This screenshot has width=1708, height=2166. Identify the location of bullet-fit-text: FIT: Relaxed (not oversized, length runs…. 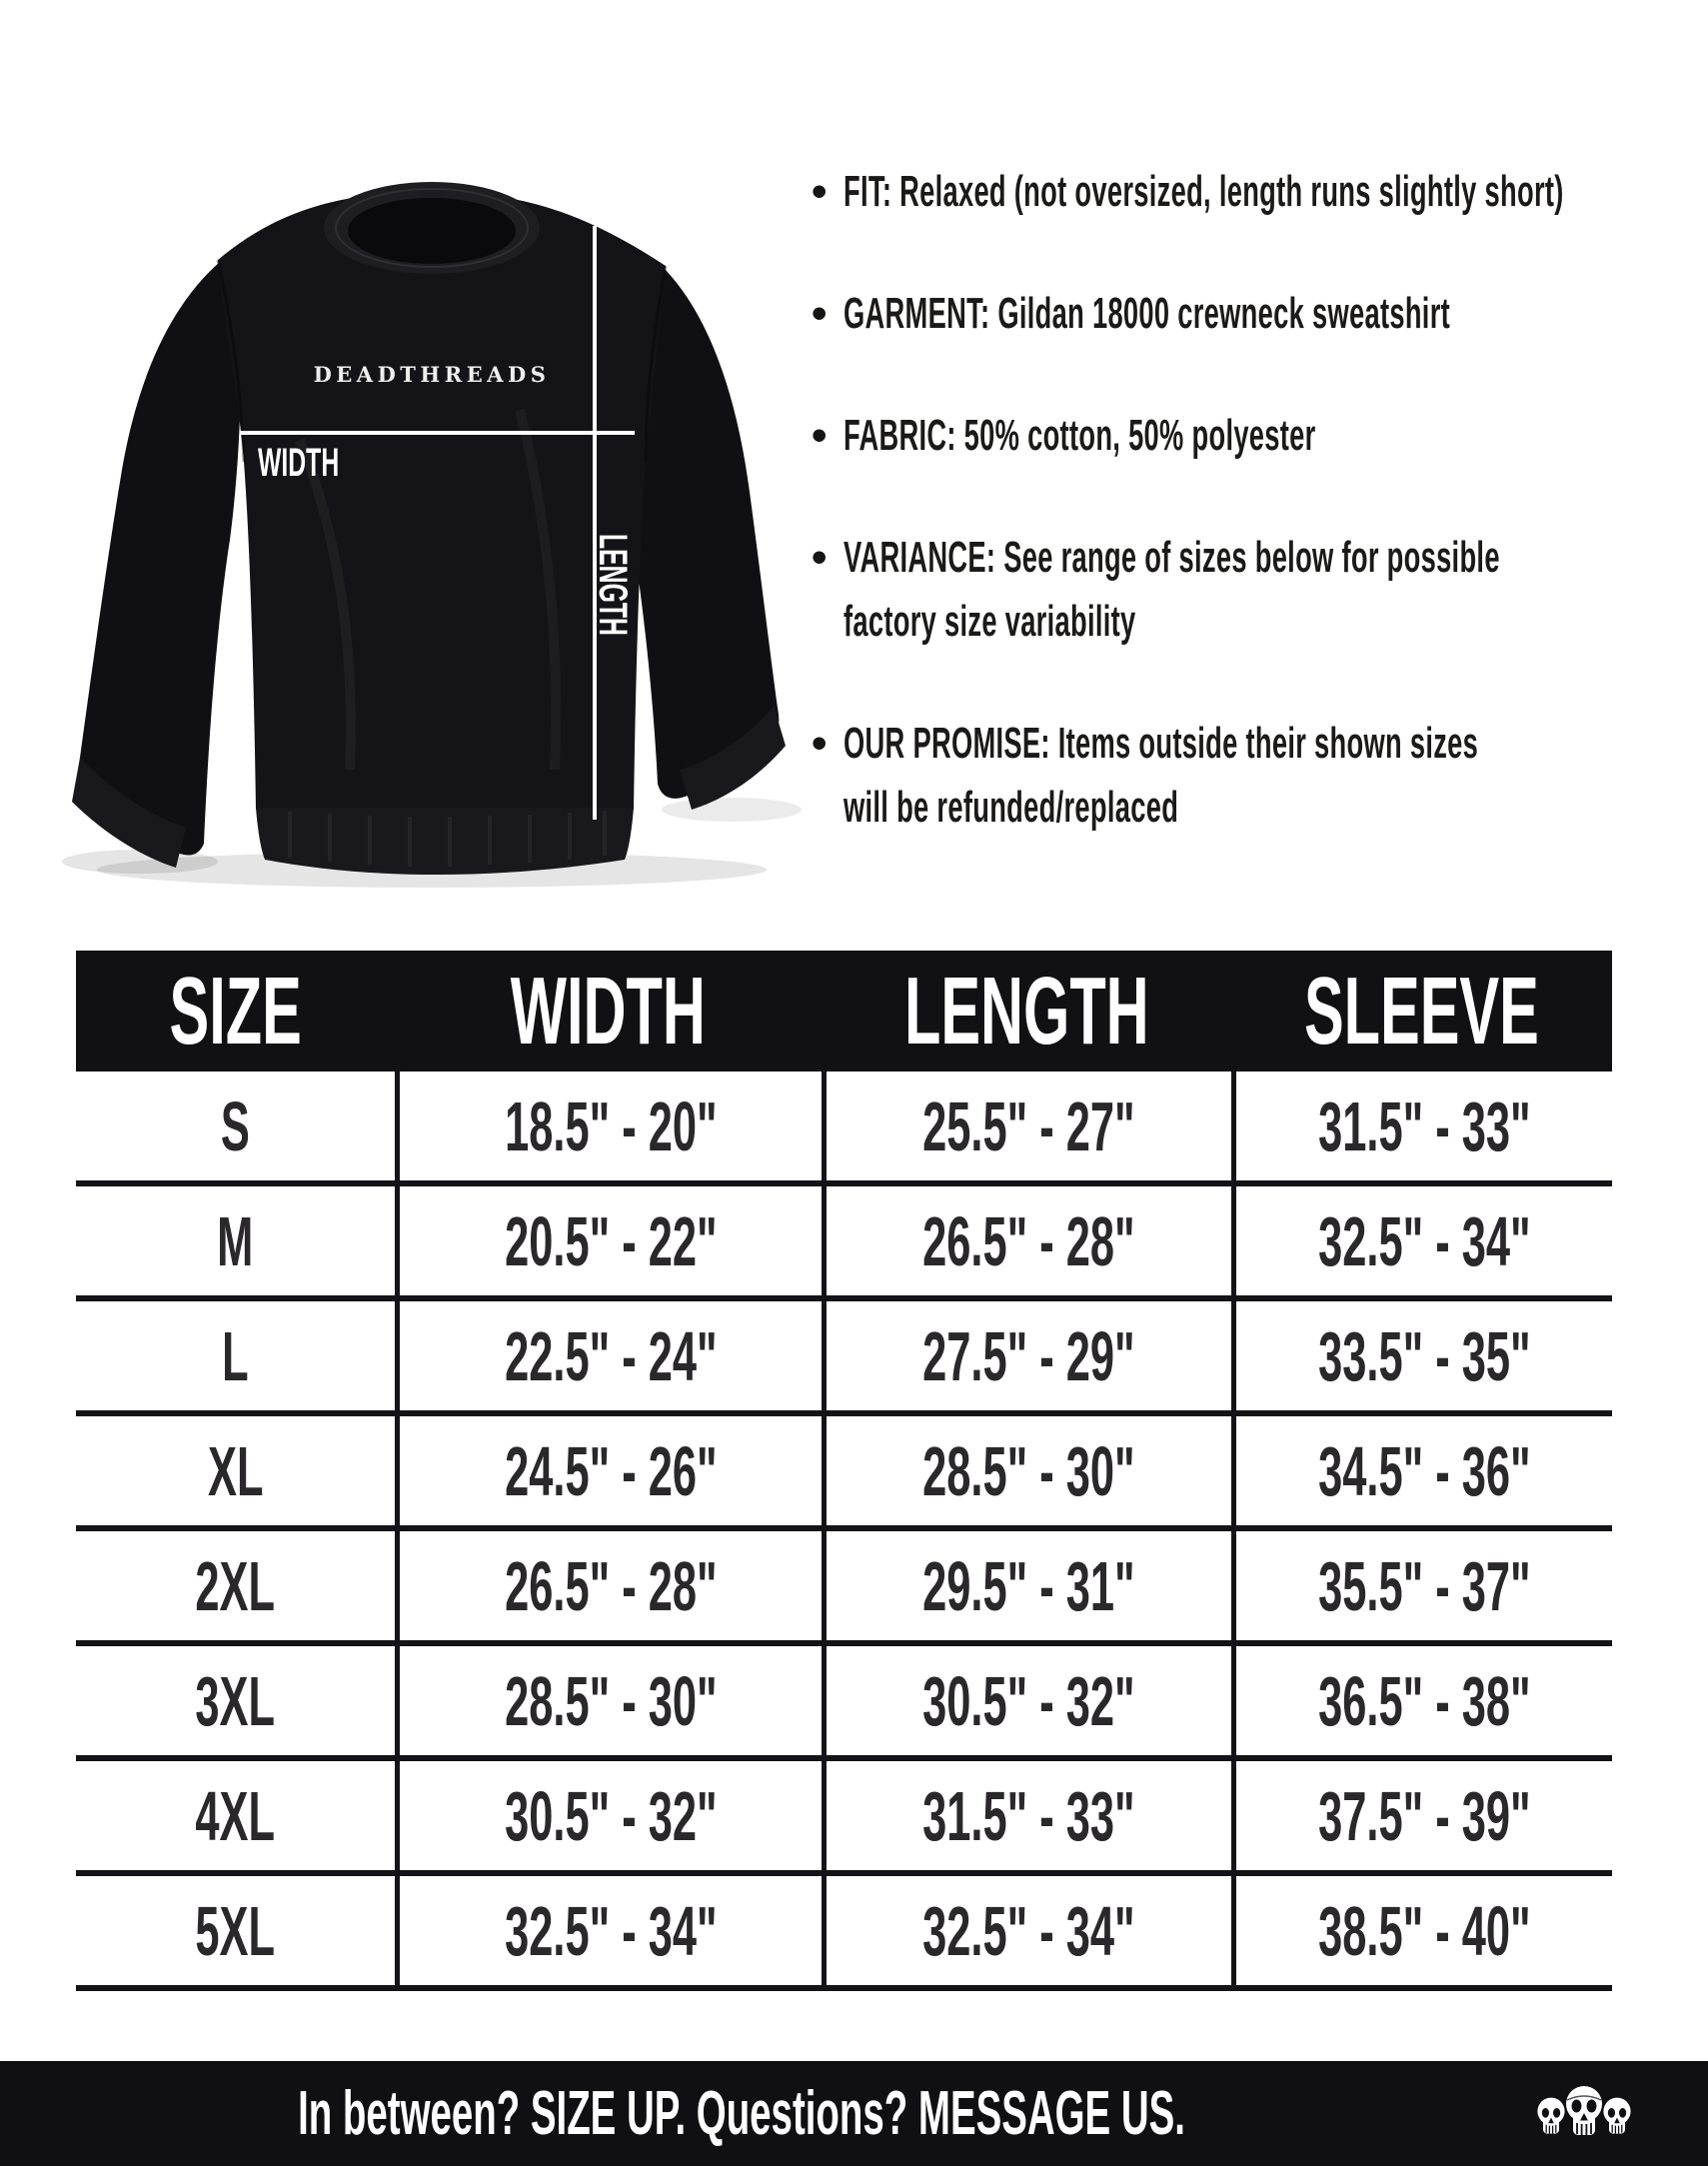
(1204, 191).